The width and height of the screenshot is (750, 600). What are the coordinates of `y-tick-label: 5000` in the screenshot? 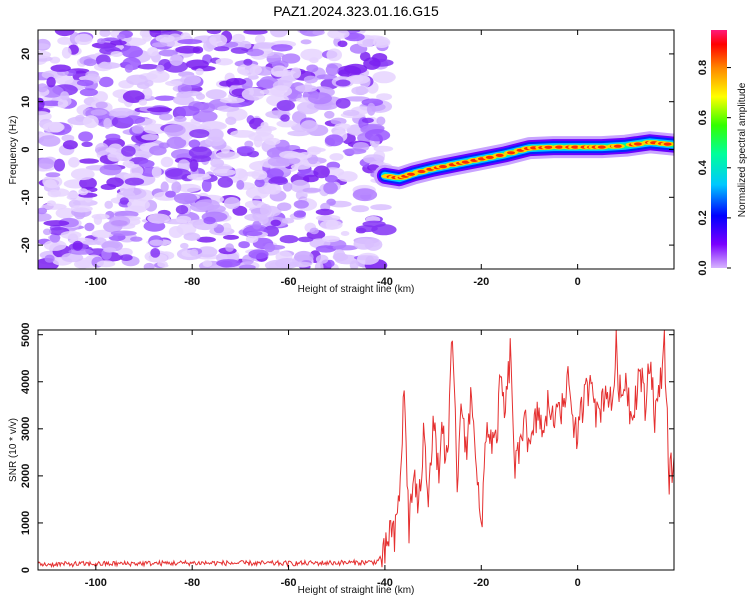 It's located at (26, 334).